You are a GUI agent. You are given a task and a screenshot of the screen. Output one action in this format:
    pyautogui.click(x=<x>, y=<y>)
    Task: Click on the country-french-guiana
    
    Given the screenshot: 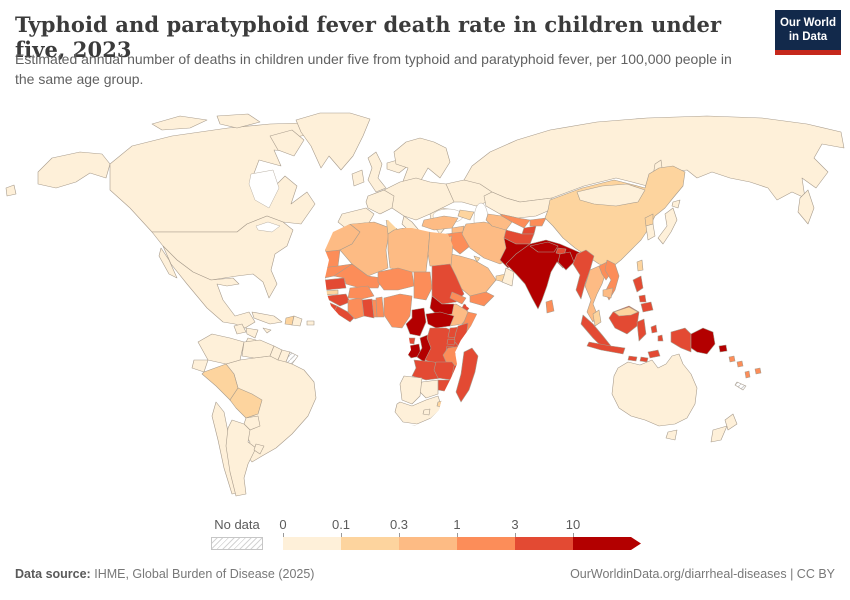 What is the action you would take?
    pyautogui.click(x=292, y=358)
    